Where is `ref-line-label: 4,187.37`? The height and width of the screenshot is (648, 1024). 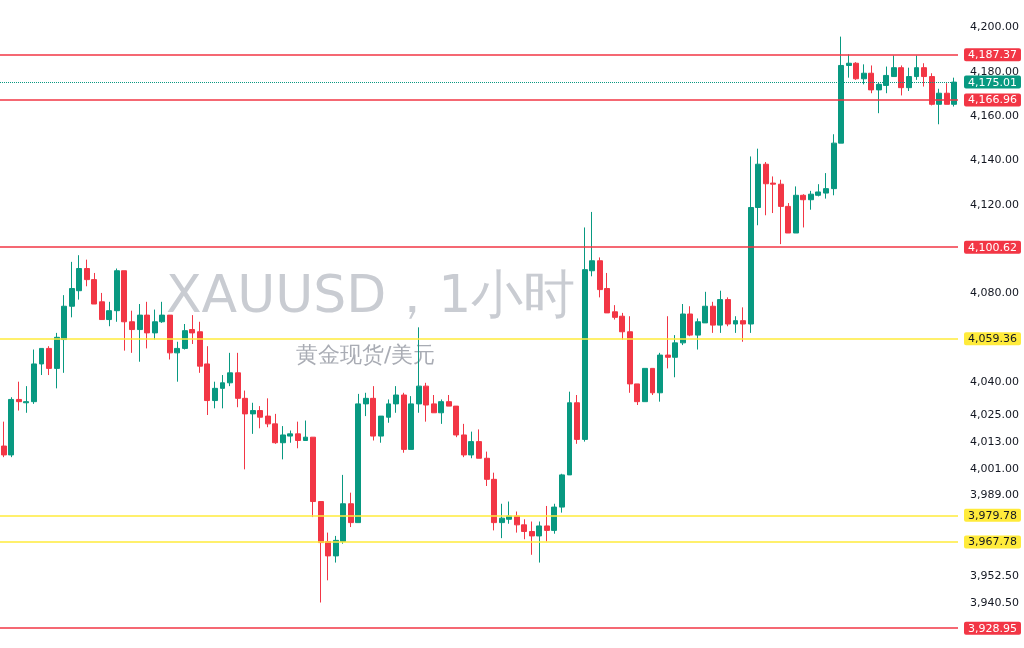
ref-line-label: 4,187.37 is located at coordinates (992, 55).